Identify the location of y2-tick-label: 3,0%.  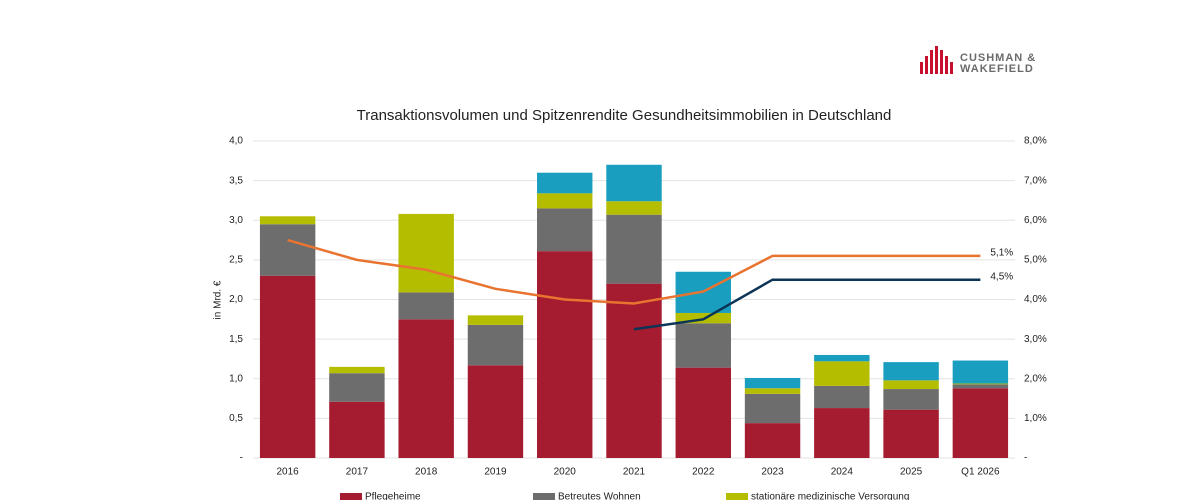
(1035, 339).